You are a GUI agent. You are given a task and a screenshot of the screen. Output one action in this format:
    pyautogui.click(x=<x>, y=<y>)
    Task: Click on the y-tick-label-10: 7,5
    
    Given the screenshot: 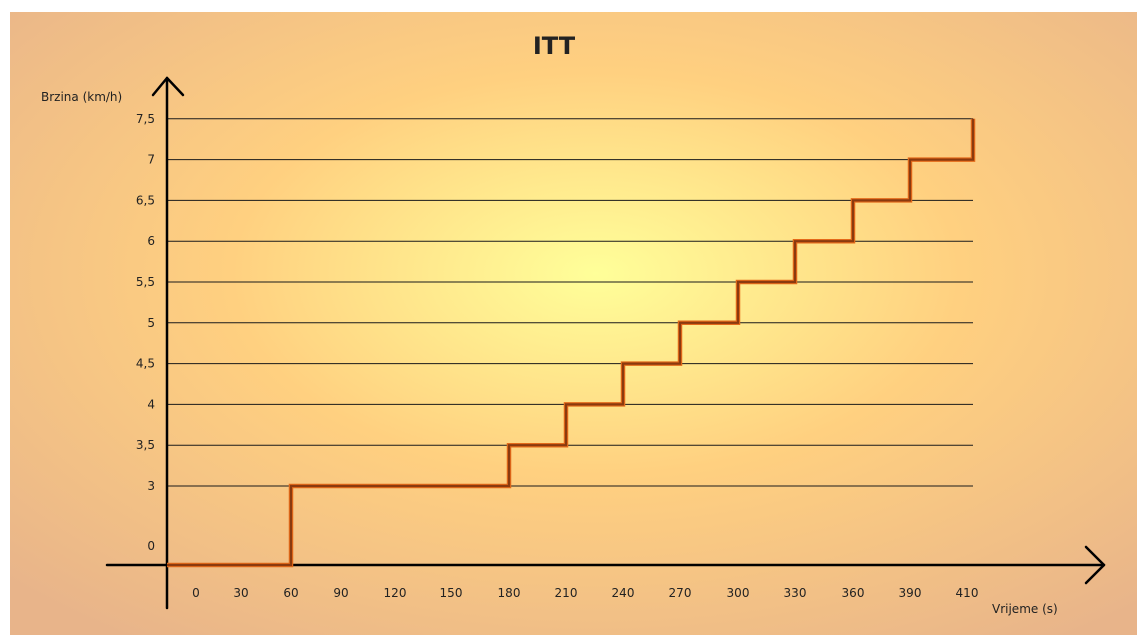 What is the action you would take?
    pyautogui.click(x=145, y=119)
    